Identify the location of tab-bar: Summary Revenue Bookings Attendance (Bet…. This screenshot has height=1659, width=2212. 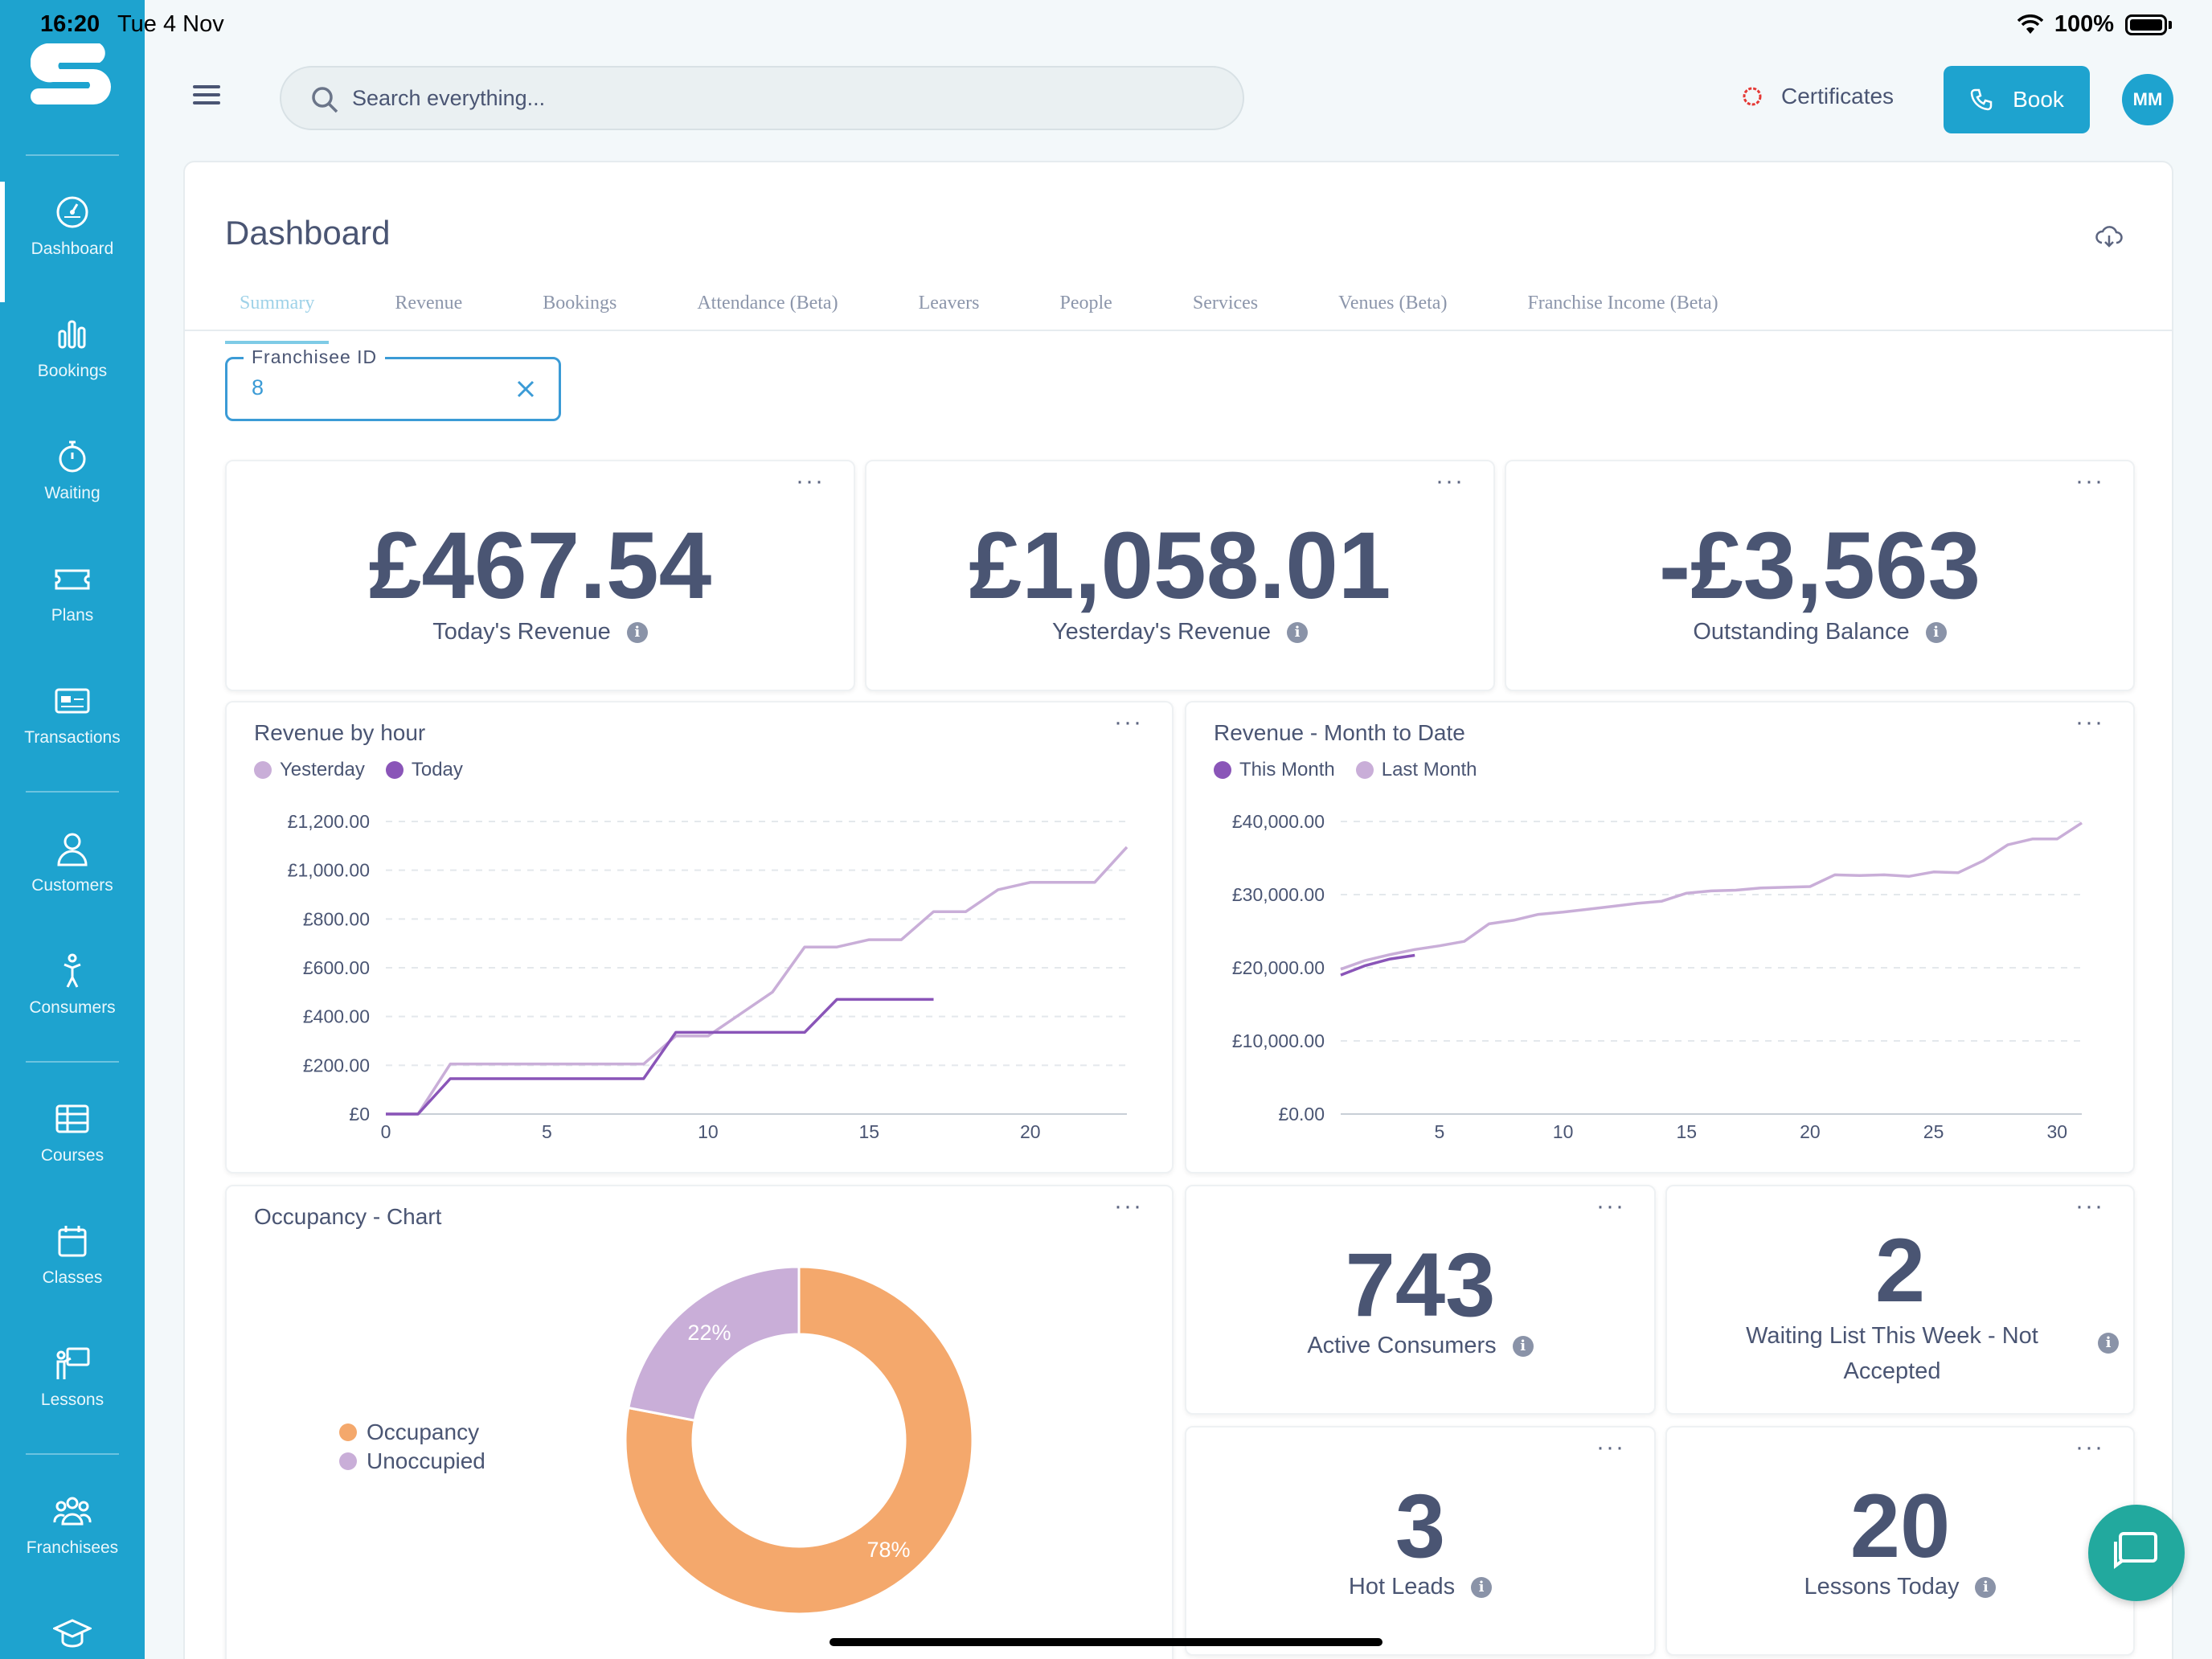
(1004, 318).